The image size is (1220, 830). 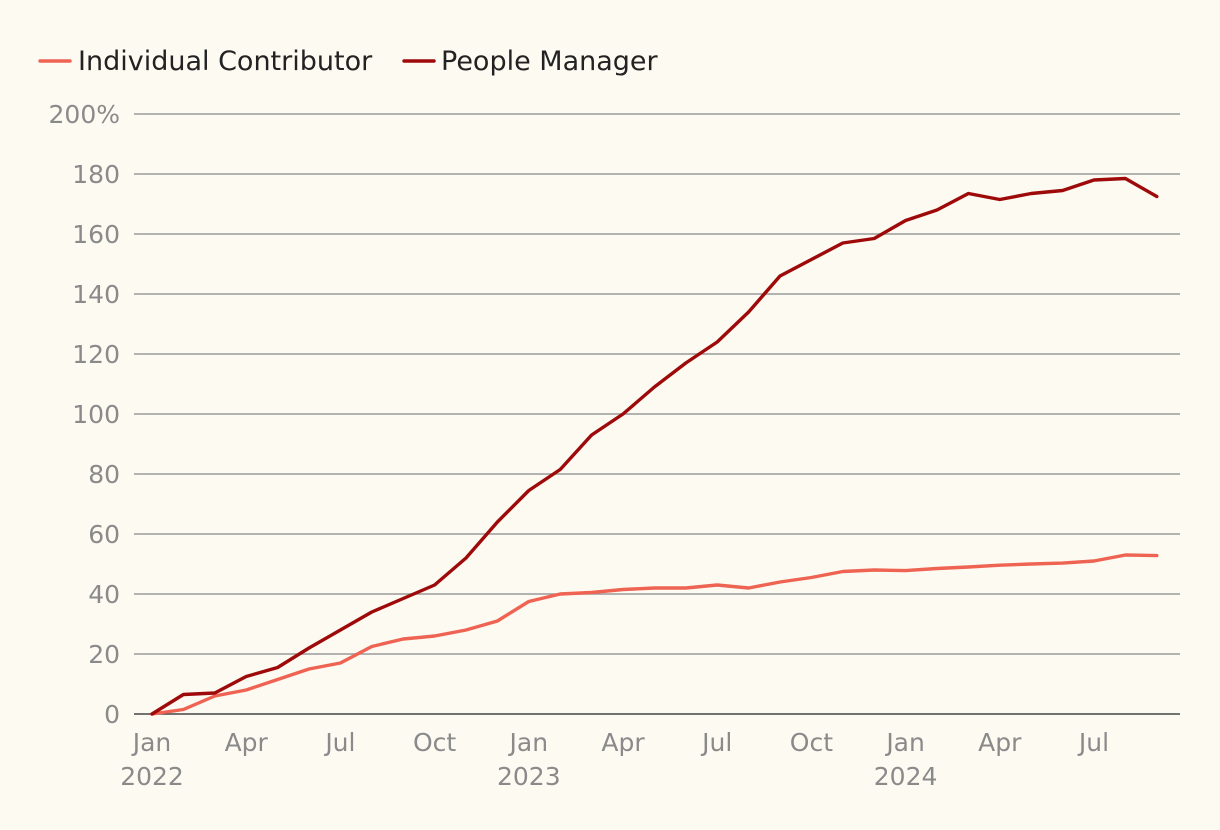 I want to click on y-tick-label: 180, so click(x=96, y=174).